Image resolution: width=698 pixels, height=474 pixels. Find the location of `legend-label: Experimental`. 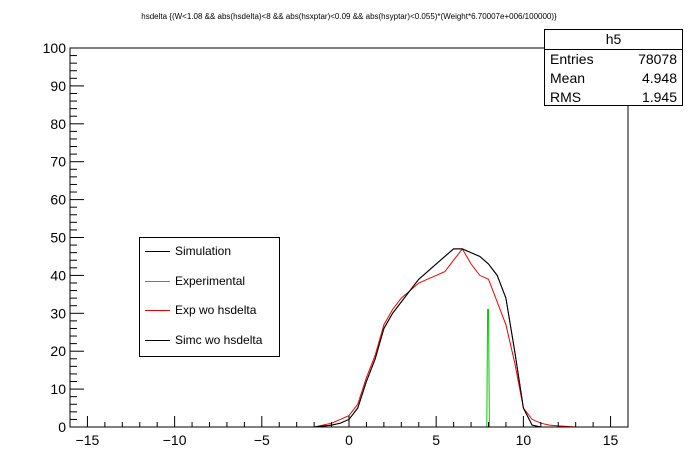

legend-label: Experimental is located at coordinates (210, 281).